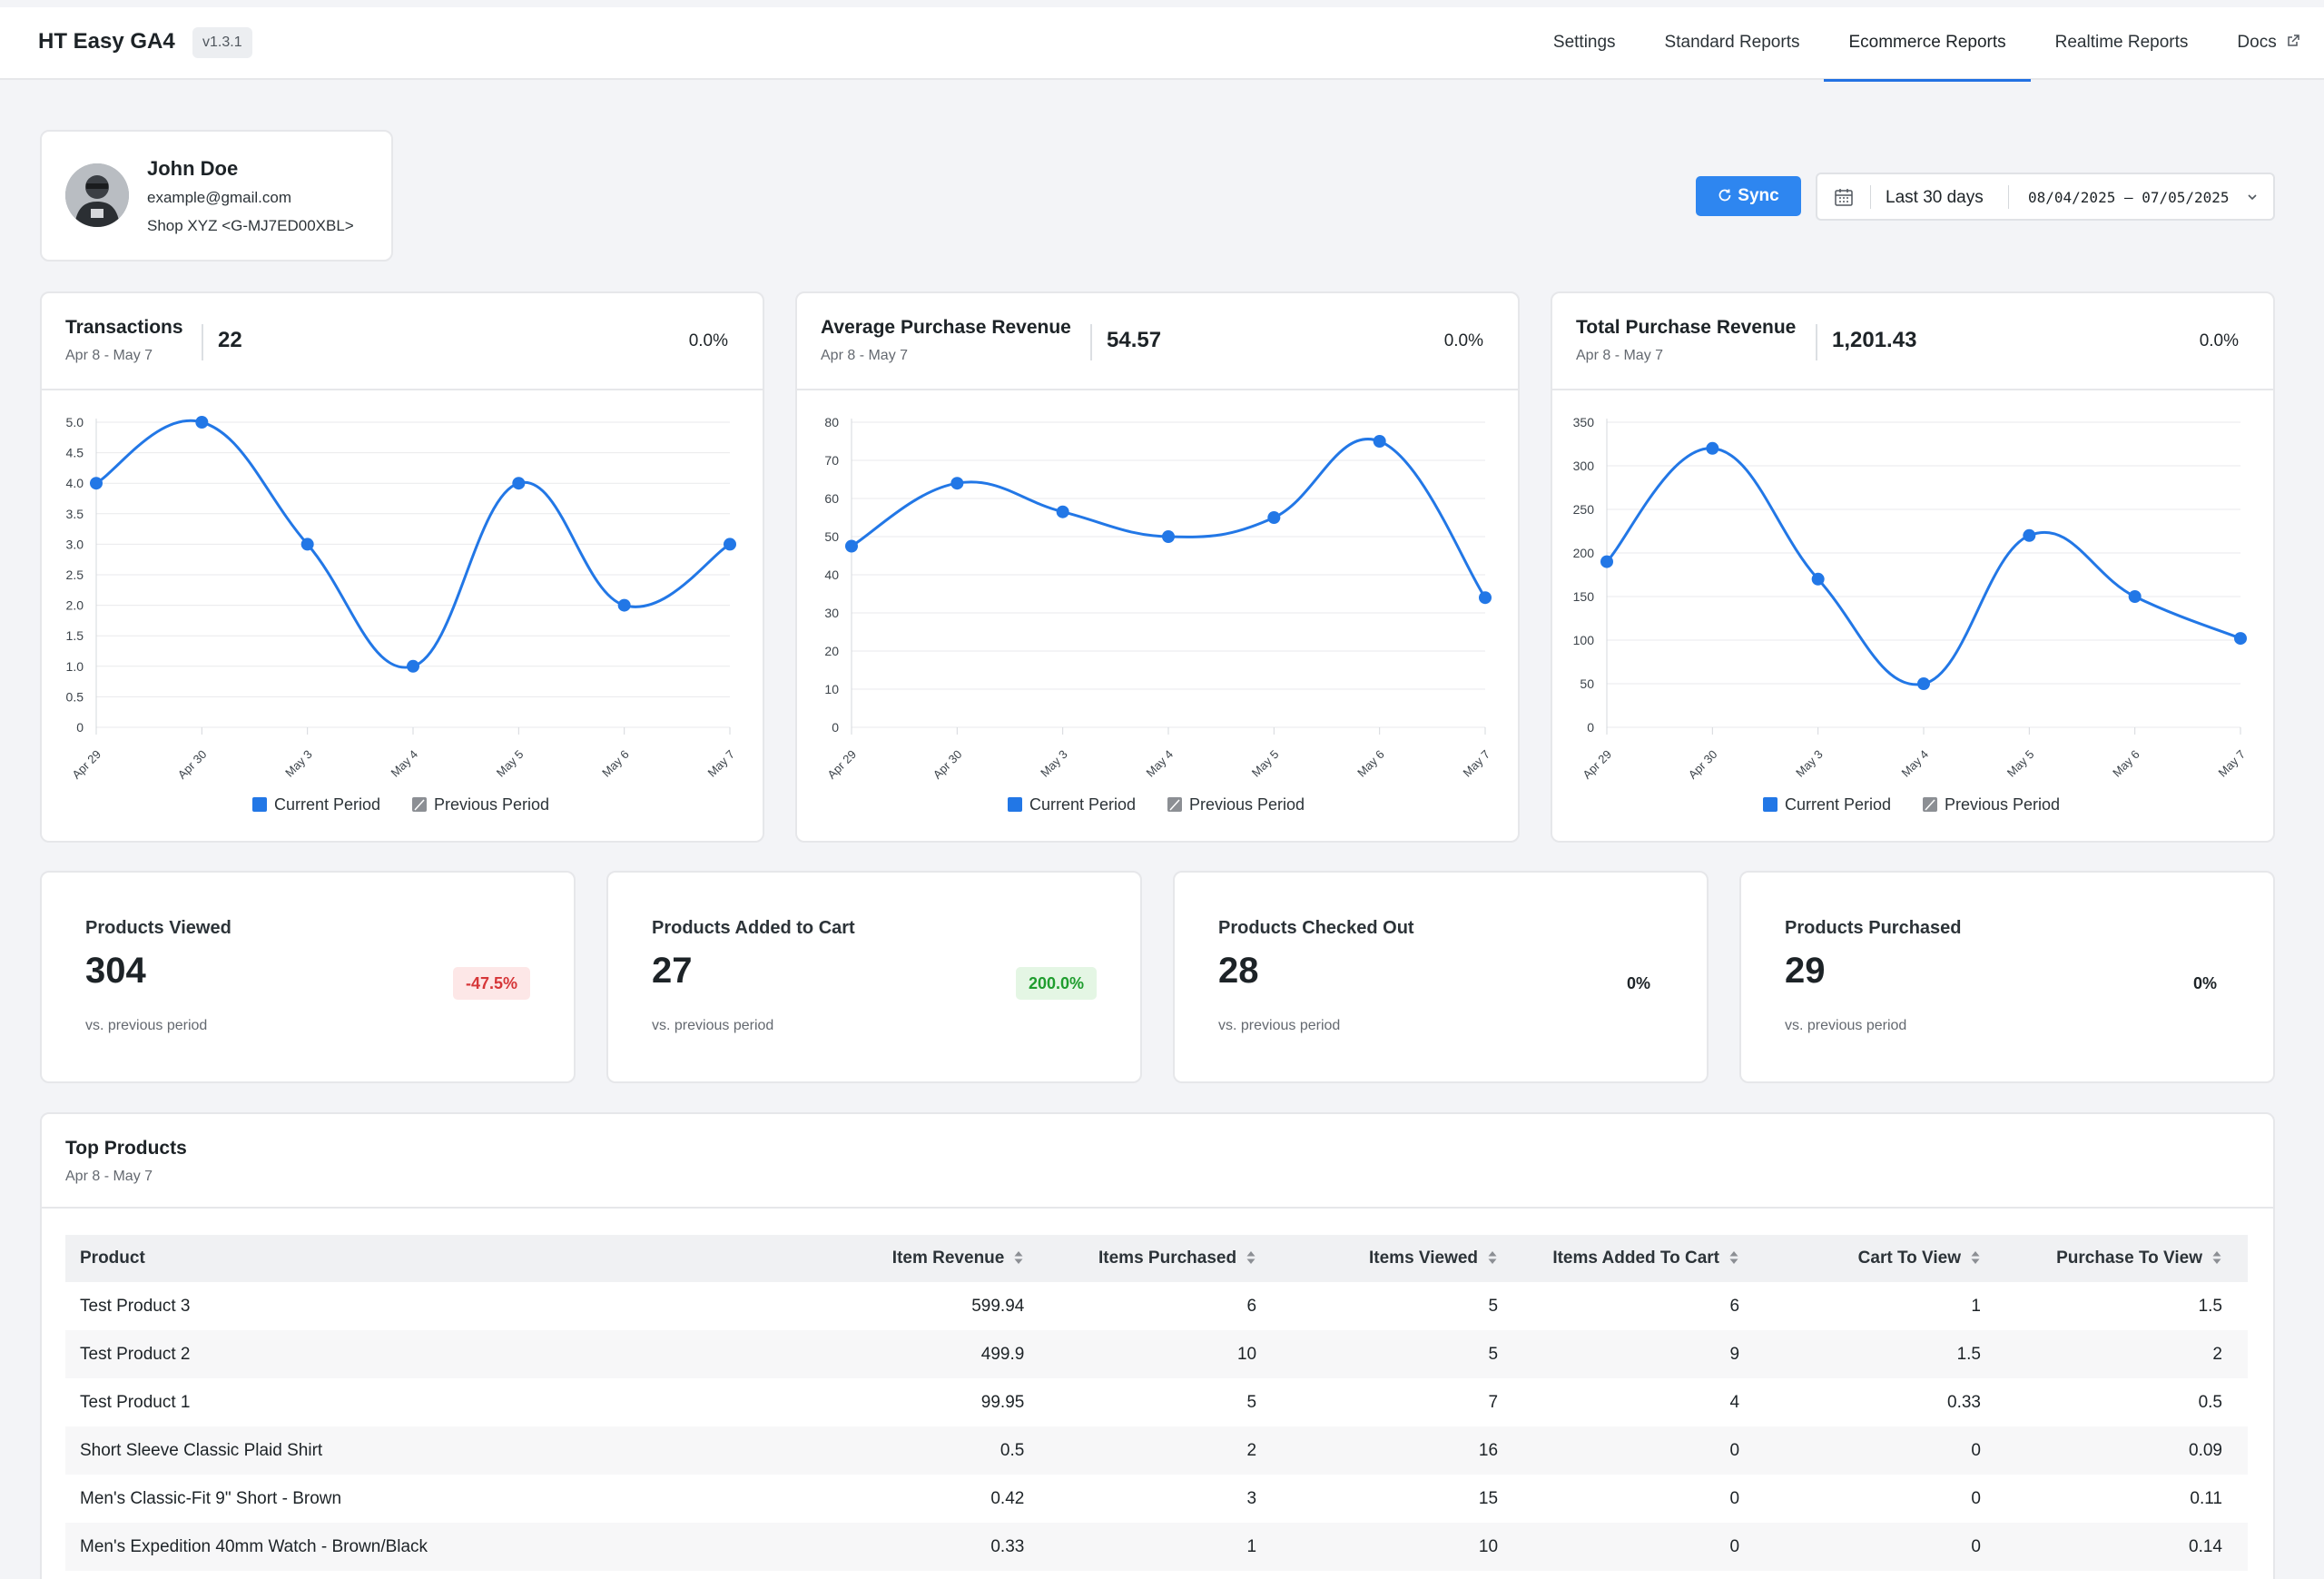  Describe the element at coordinates (202, 342) in the screenshot. I see `header-divider` at that location.